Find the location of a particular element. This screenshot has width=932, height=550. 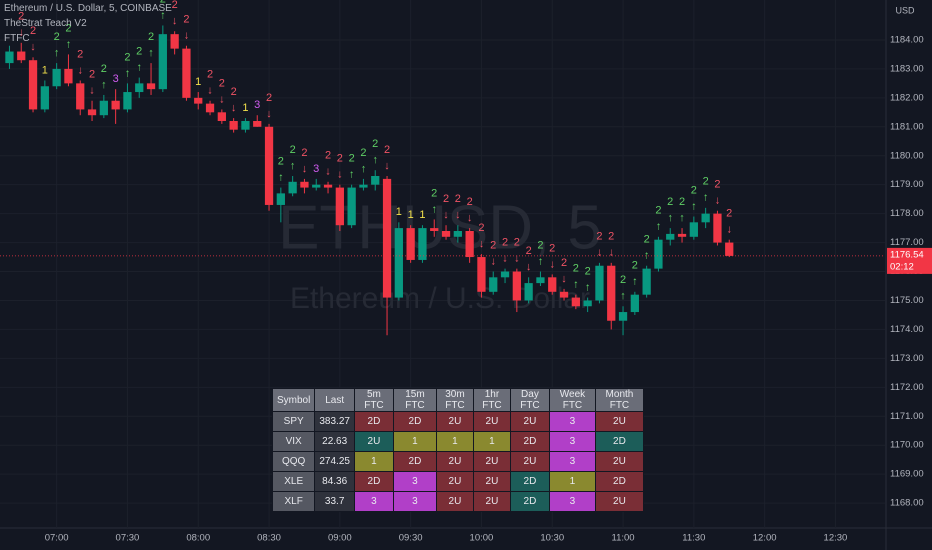

y-tick-label: 1168.00 is located at coordinates (907, 503).